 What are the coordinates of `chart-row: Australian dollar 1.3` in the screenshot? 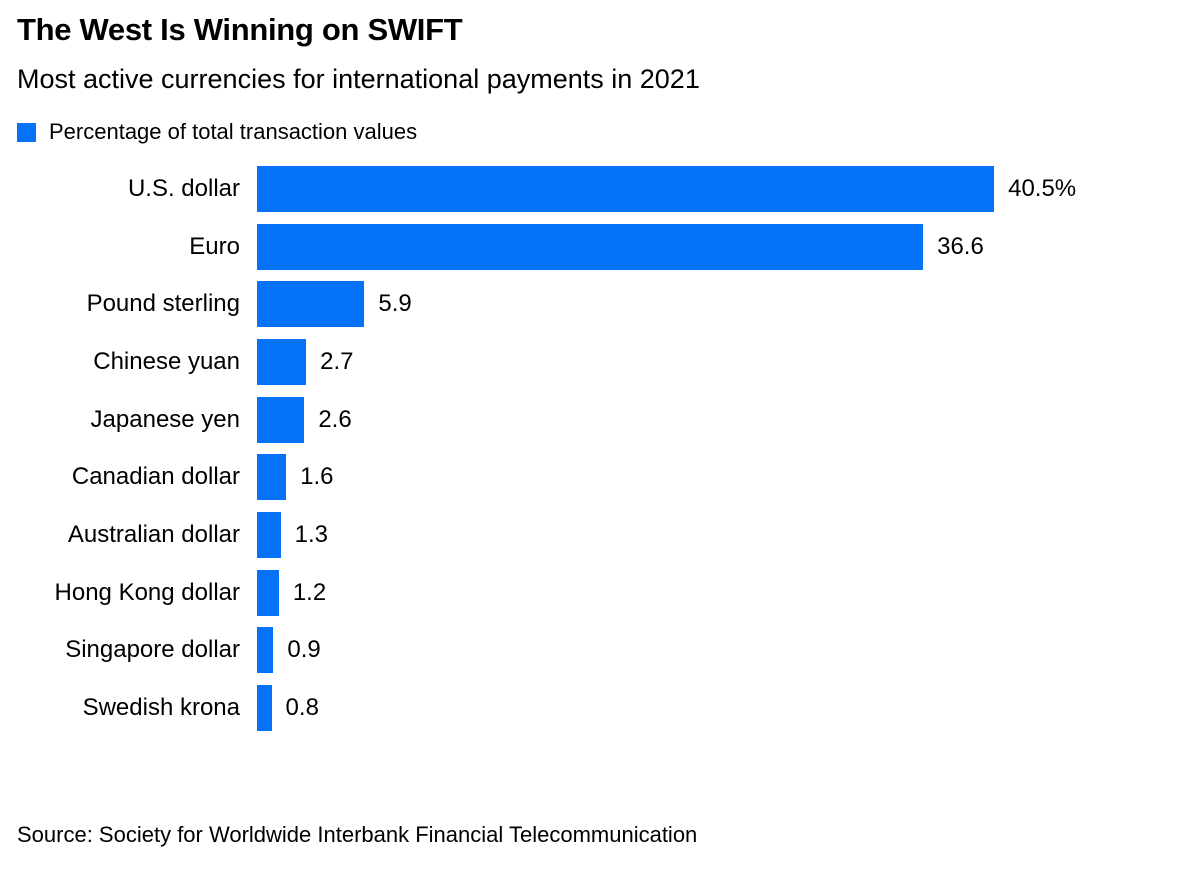 It's located at (546, 535).